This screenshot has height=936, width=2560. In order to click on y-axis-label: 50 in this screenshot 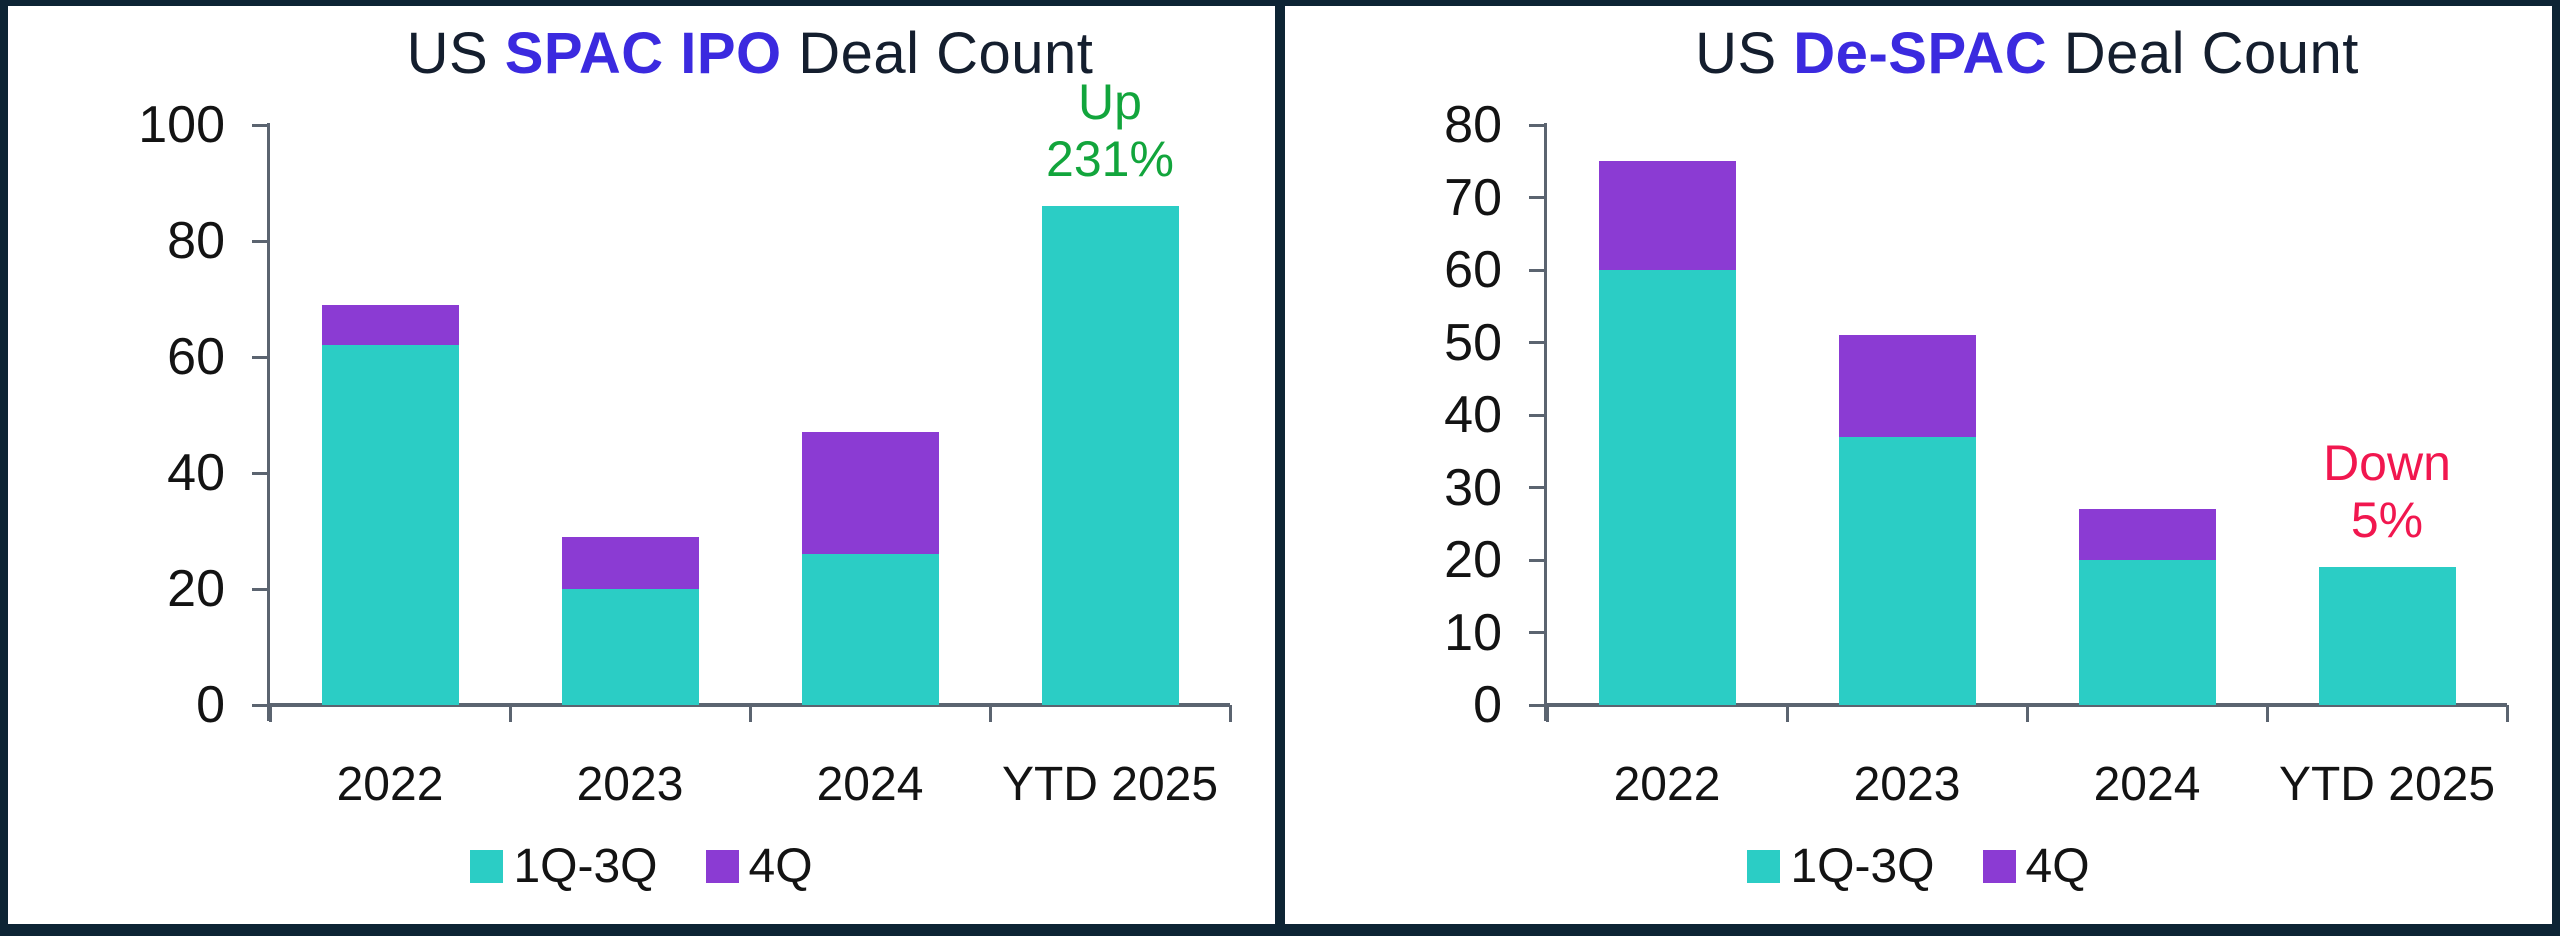, I will do `click(1473, 342)`.